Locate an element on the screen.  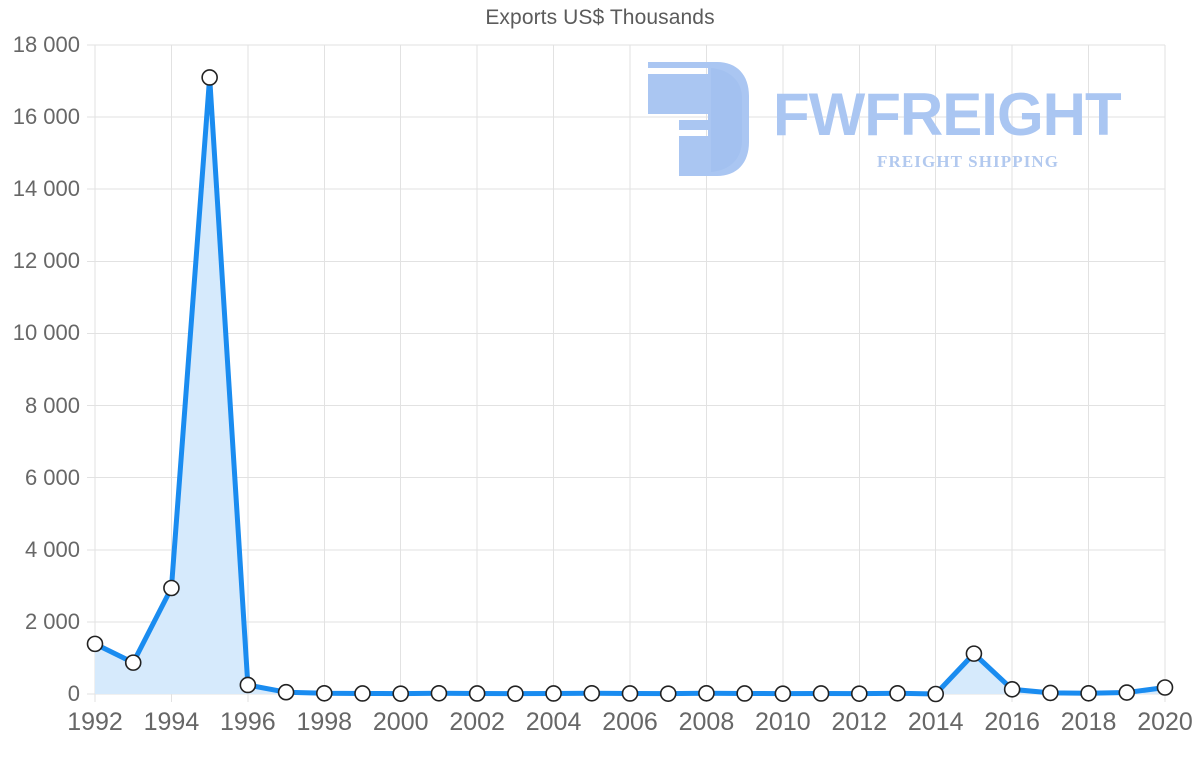
x-axis-tick-label: 2020 is located at coordinates (1165, 722).